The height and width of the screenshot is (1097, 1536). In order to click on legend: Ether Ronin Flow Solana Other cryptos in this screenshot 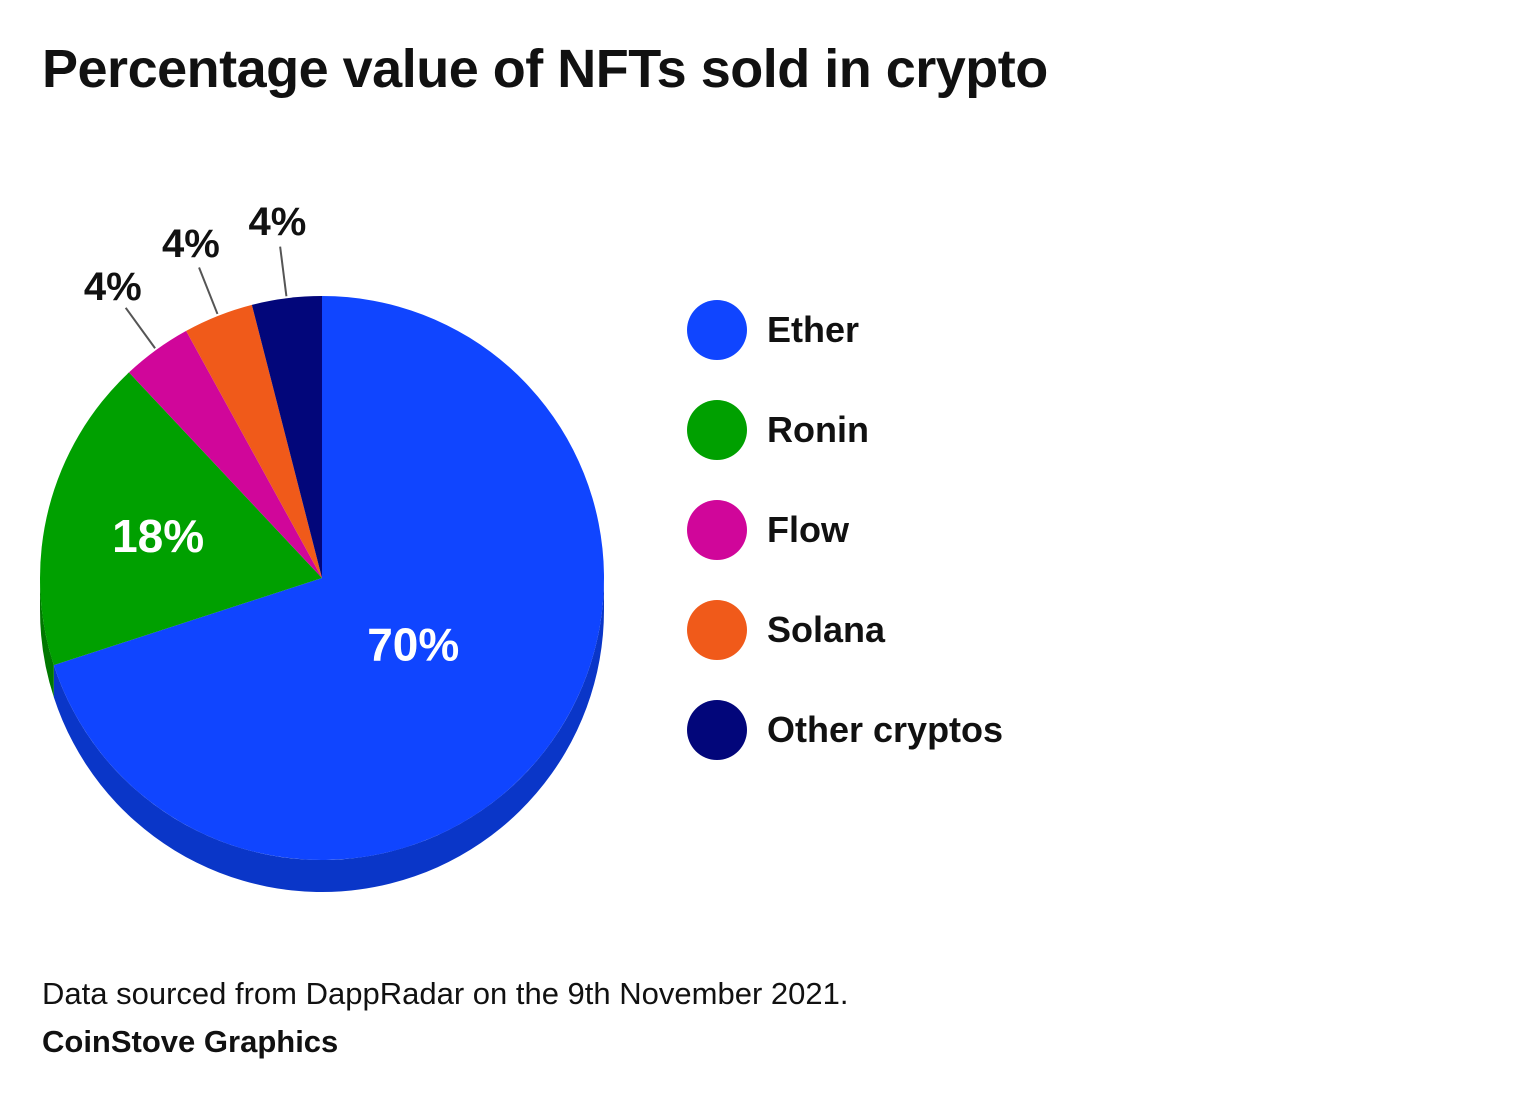, I will do `click(845, 550)`.